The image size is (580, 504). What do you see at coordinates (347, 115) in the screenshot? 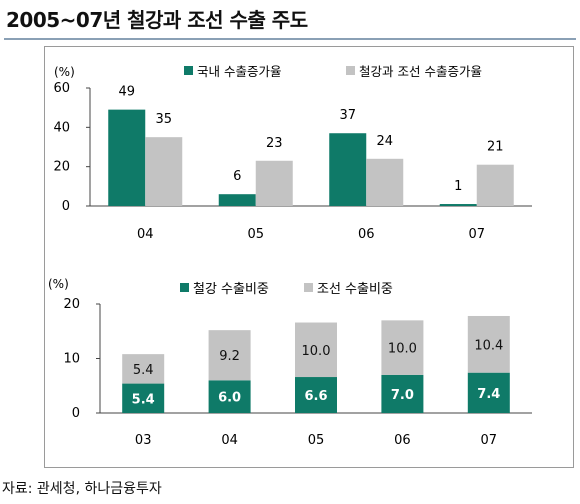
I see `data-label: 37` at bounding box center [347, 115].